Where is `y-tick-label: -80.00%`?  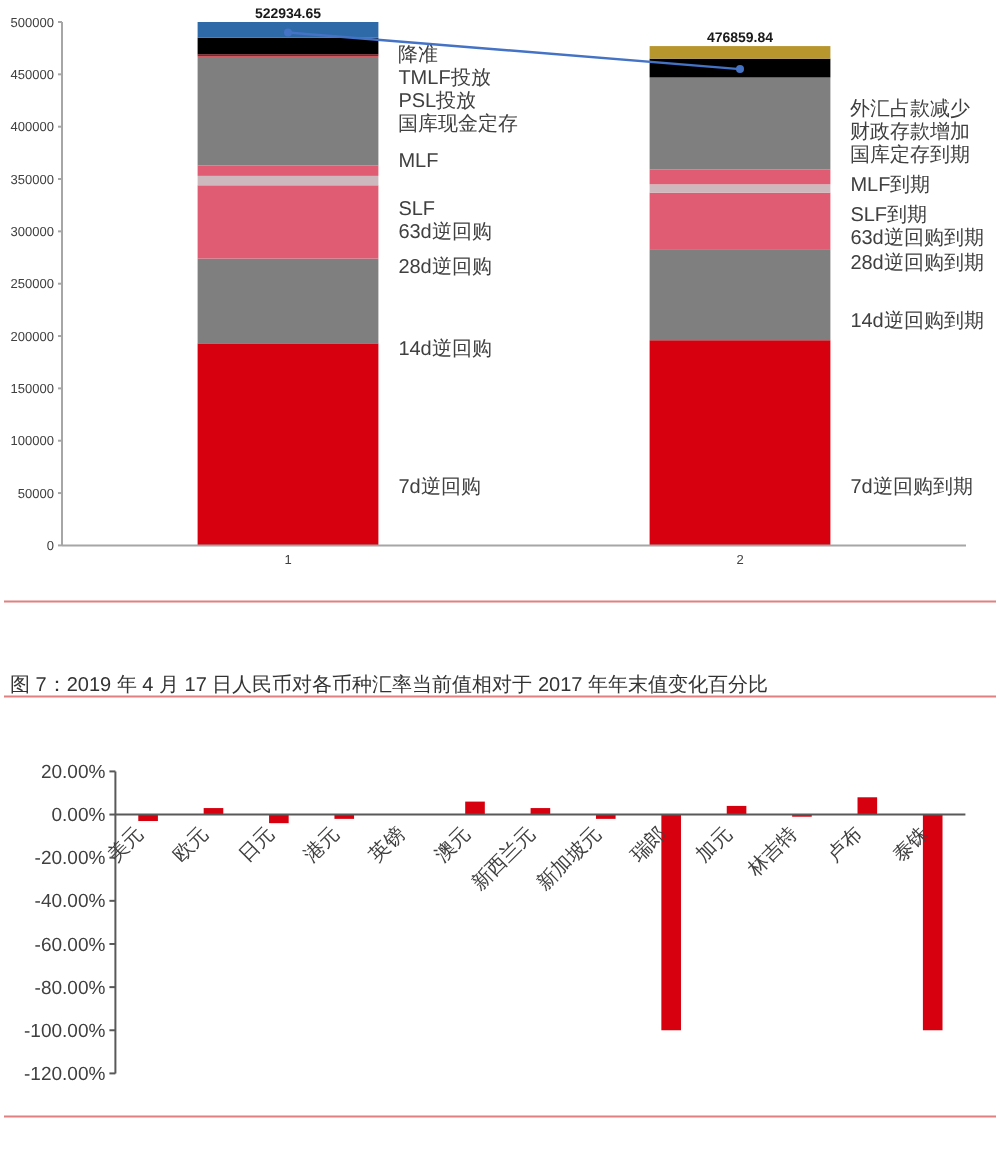
y-tick-label: -80.00% is located at coordinates (70, 988).